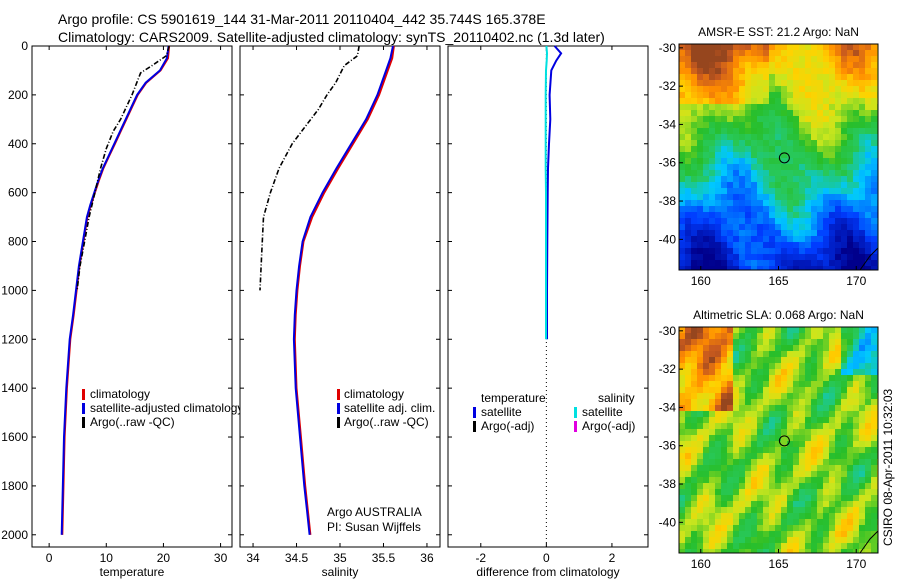  Describe the element at coordinates (507, 426) in the screenshot. I see `legend-label: Argo(-adj)` at that location.